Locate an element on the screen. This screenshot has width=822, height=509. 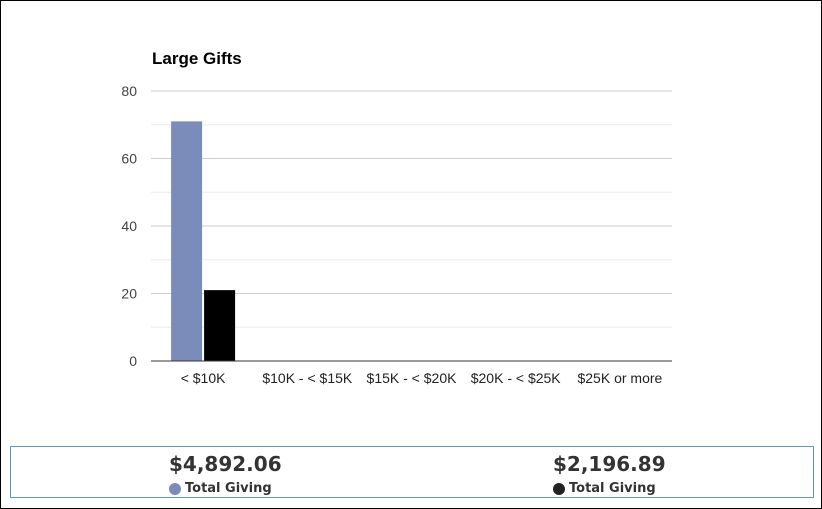
x-tick-label: $25K or more is located at coordinates (619, 378).